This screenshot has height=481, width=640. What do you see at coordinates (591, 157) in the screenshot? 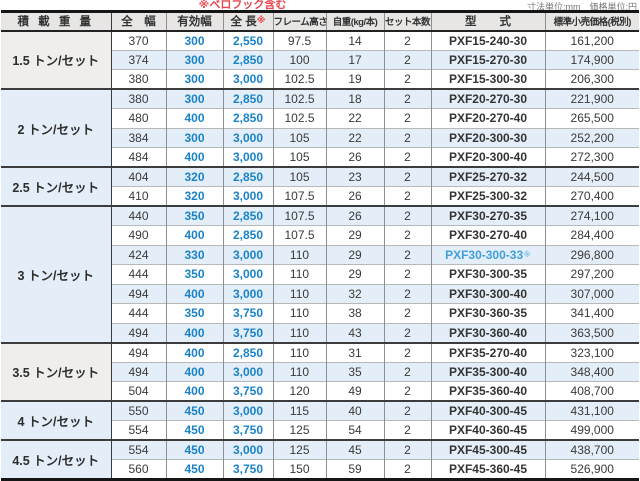
I see `cell-price: 272,300` at bounding box center [591, 157].